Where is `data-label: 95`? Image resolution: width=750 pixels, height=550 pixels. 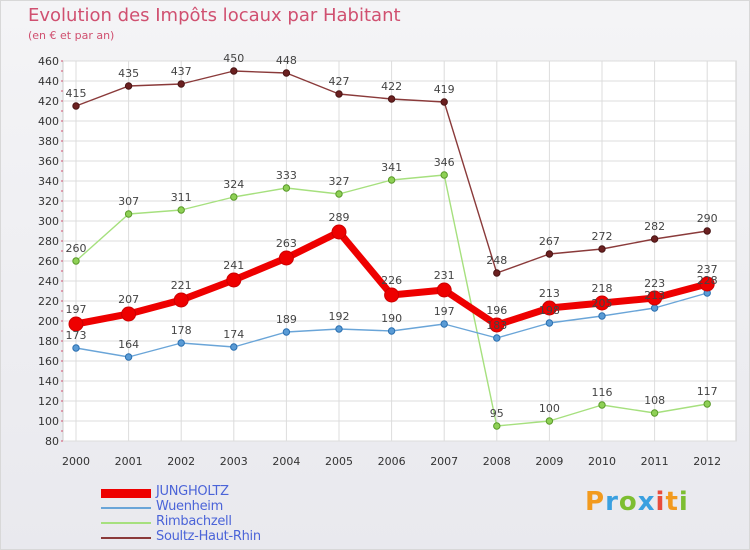 data-label: 95 is located at coordinates (497, 413).